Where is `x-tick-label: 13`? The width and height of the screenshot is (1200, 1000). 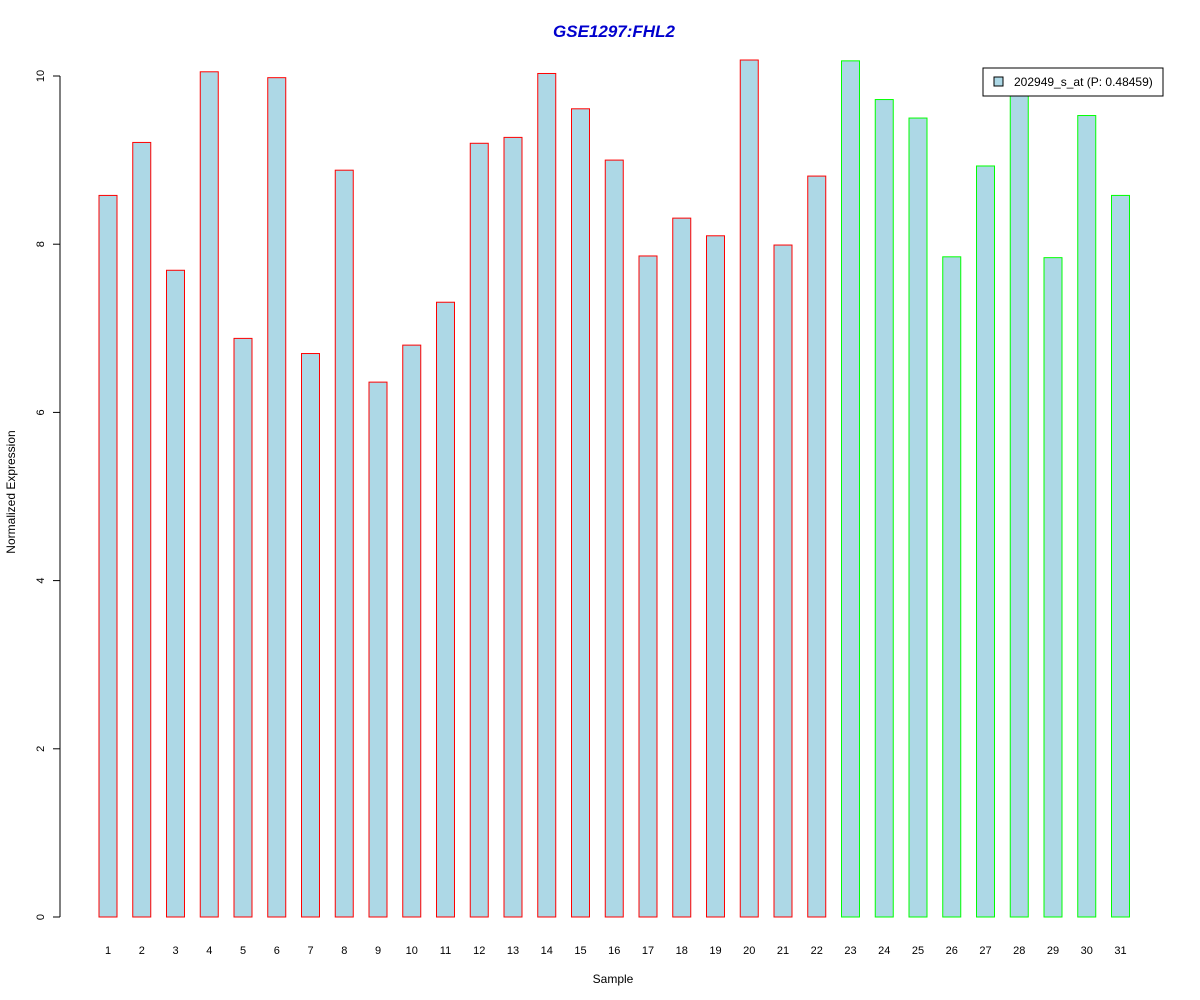 x-tick-label: 13 is located at coordinates (513, 951).